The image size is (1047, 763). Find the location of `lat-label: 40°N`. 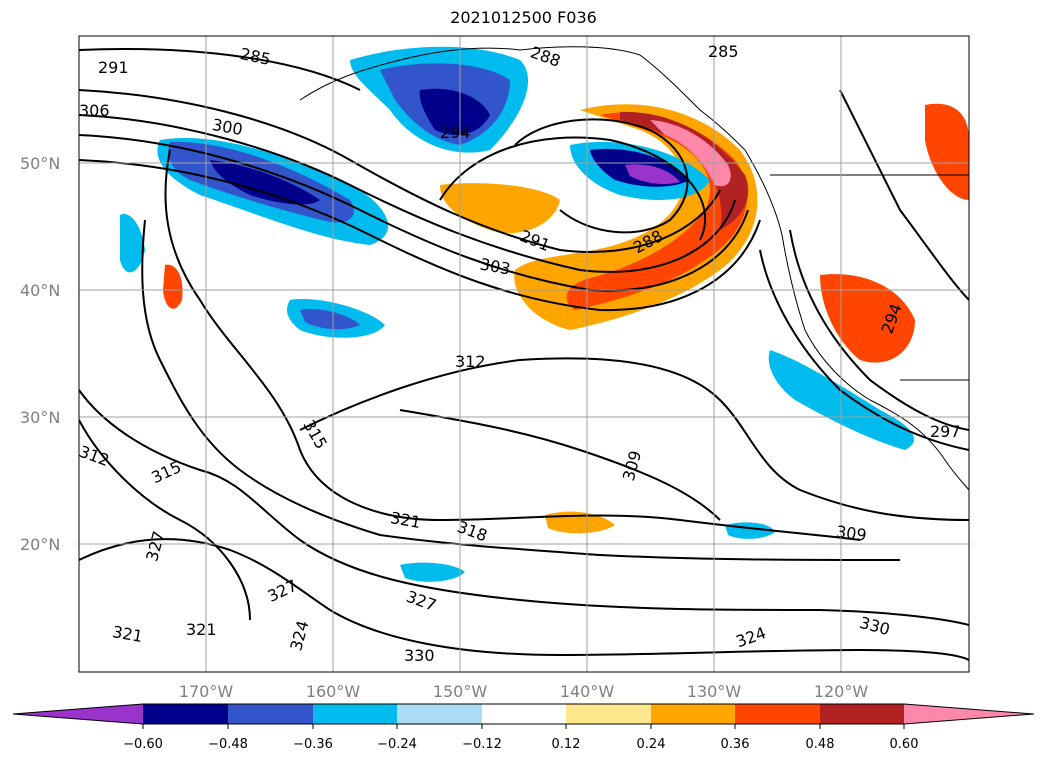

lat-label: 40°N is located at coordinates (40, 290).